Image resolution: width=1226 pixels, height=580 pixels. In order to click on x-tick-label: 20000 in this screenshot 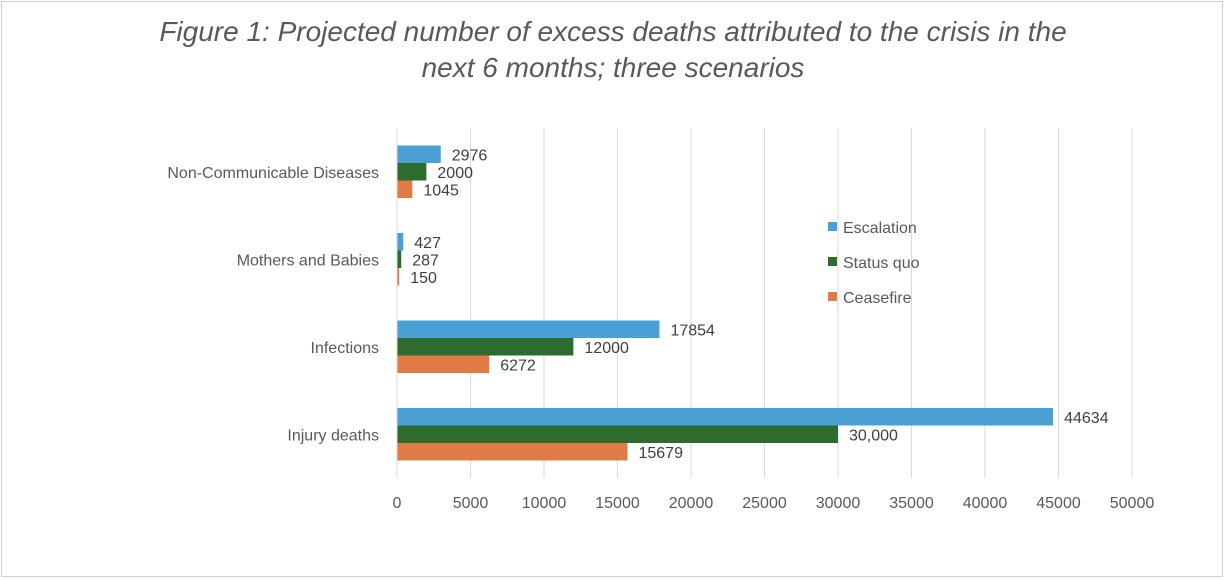, I will do `click(691, 503)`.